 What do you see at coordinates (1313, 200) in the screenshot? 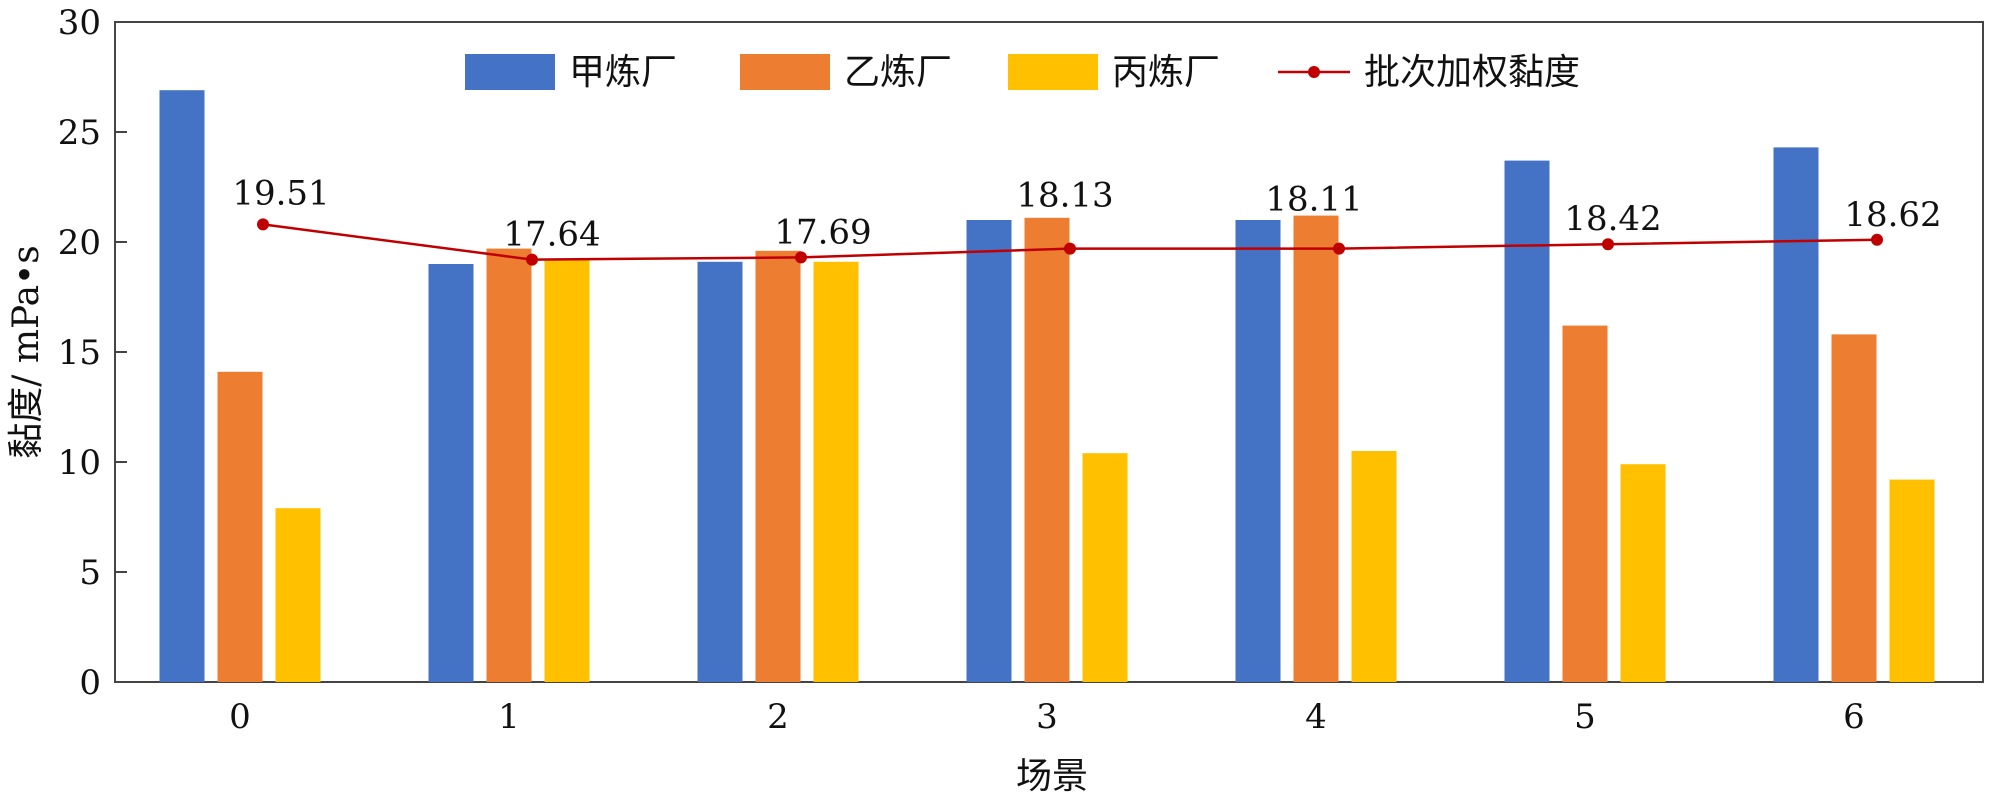
I see `data-label-4: 18.11` at bounding box center [1313, 200].